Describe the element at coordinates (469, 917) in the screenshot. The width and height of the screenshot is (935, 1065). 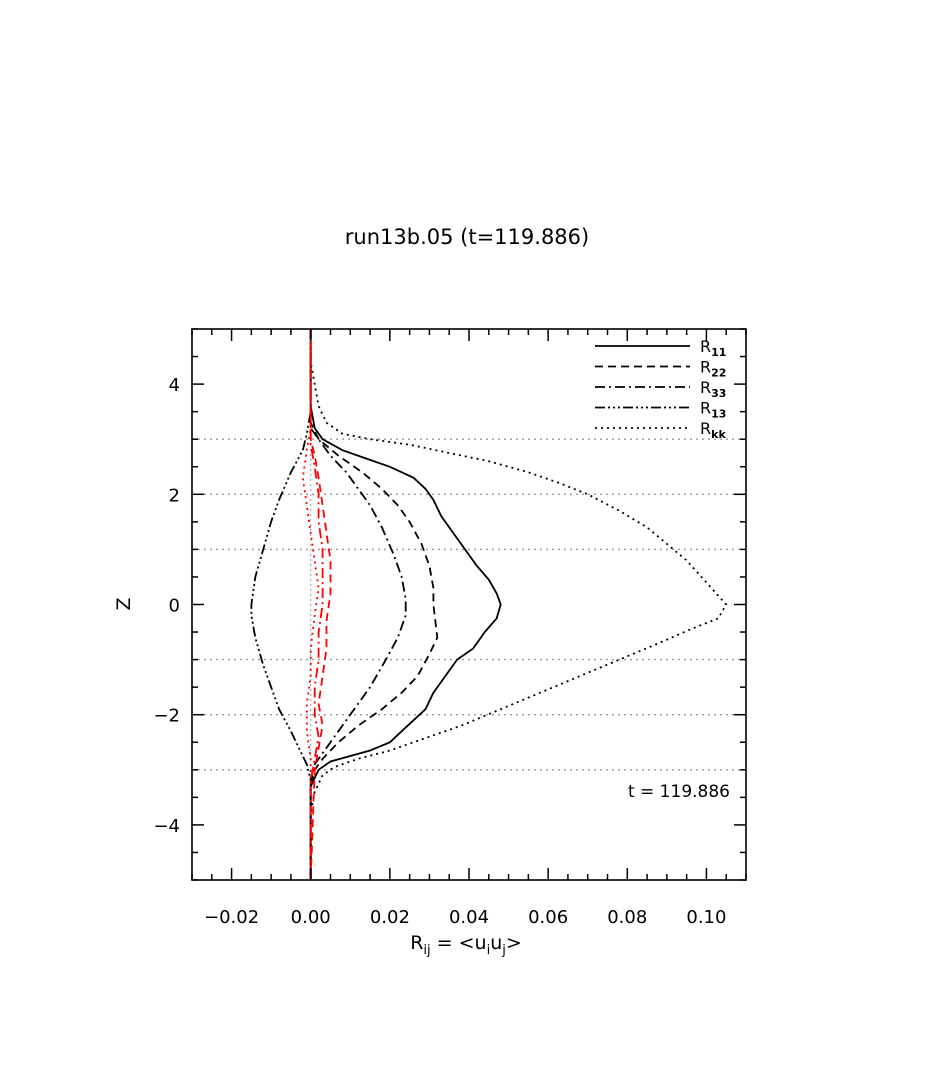
I see `x-tick-label: 0.04` at that location.